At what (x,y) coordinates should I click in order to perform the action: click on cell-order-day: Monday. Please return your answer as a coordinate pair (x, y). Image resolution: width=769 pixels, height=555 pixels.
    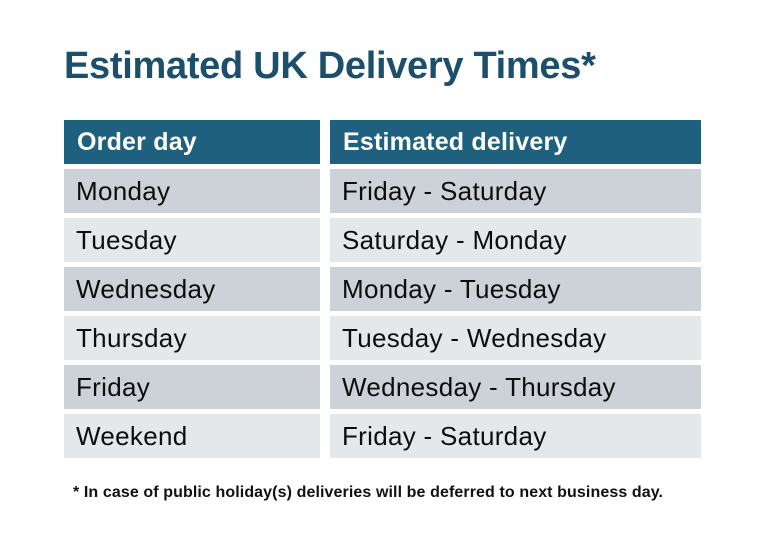
    Looking at the image, I should click on (192, 191).